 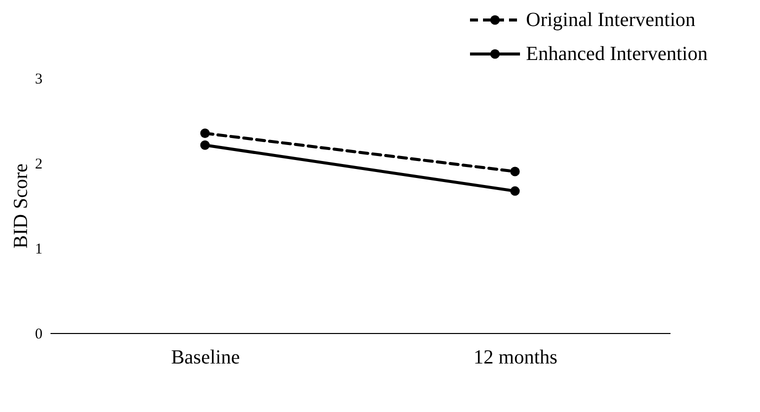 I want to click on x-tick-label: 12 months, so click(x=516, y=357).